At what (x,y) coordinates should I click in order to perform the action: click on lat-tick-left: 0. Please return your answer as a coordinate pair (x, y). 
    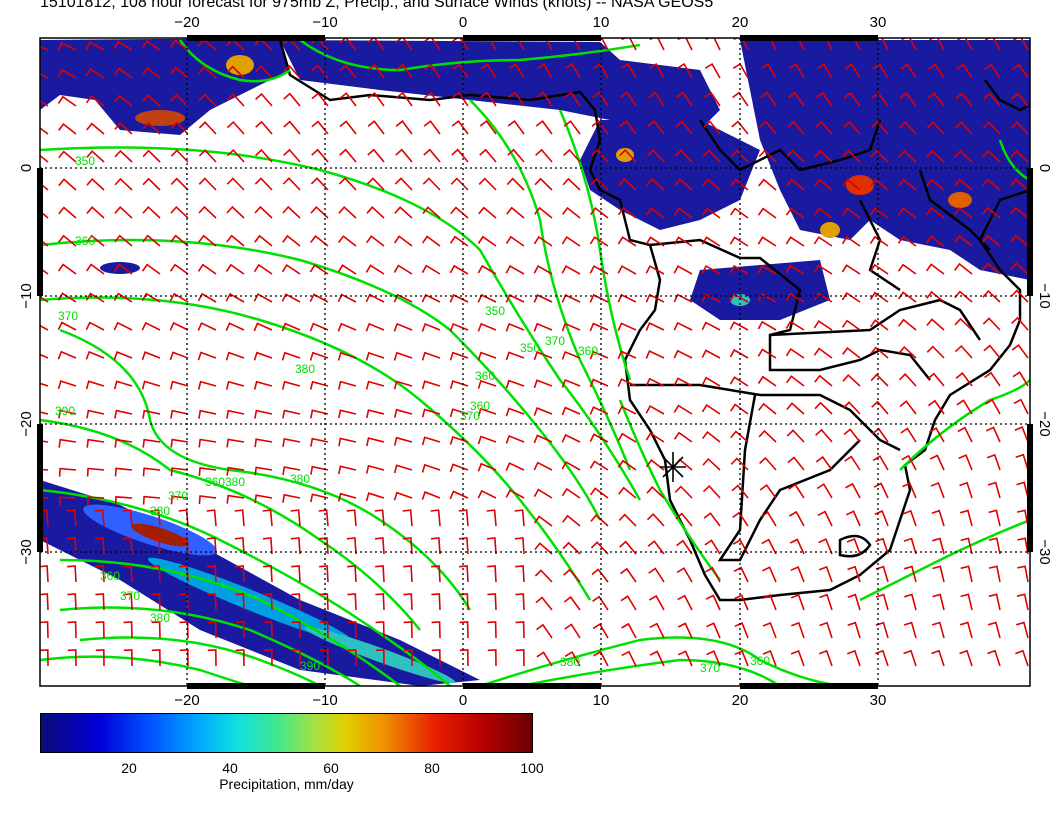
    Looking at the image, I should click on (26, 168).